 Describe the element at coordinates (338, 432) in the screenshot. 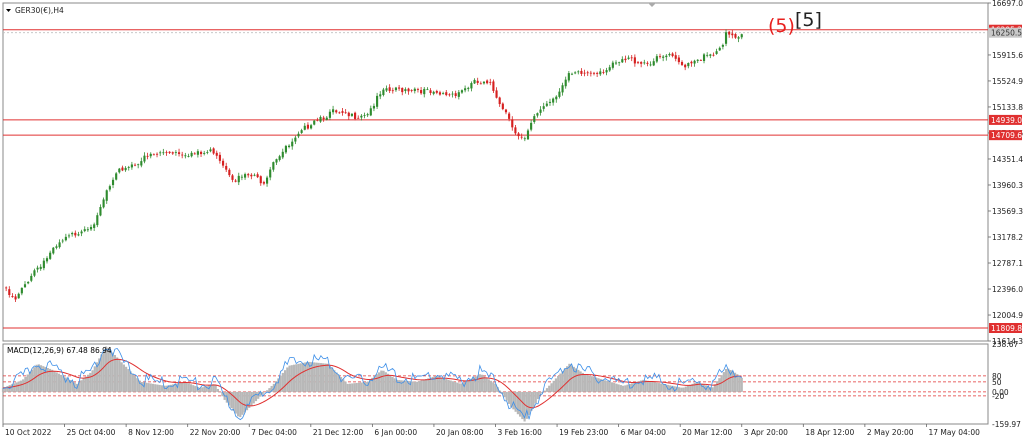

I see `time-tick-label: 21 Dec 12:00` at that location.